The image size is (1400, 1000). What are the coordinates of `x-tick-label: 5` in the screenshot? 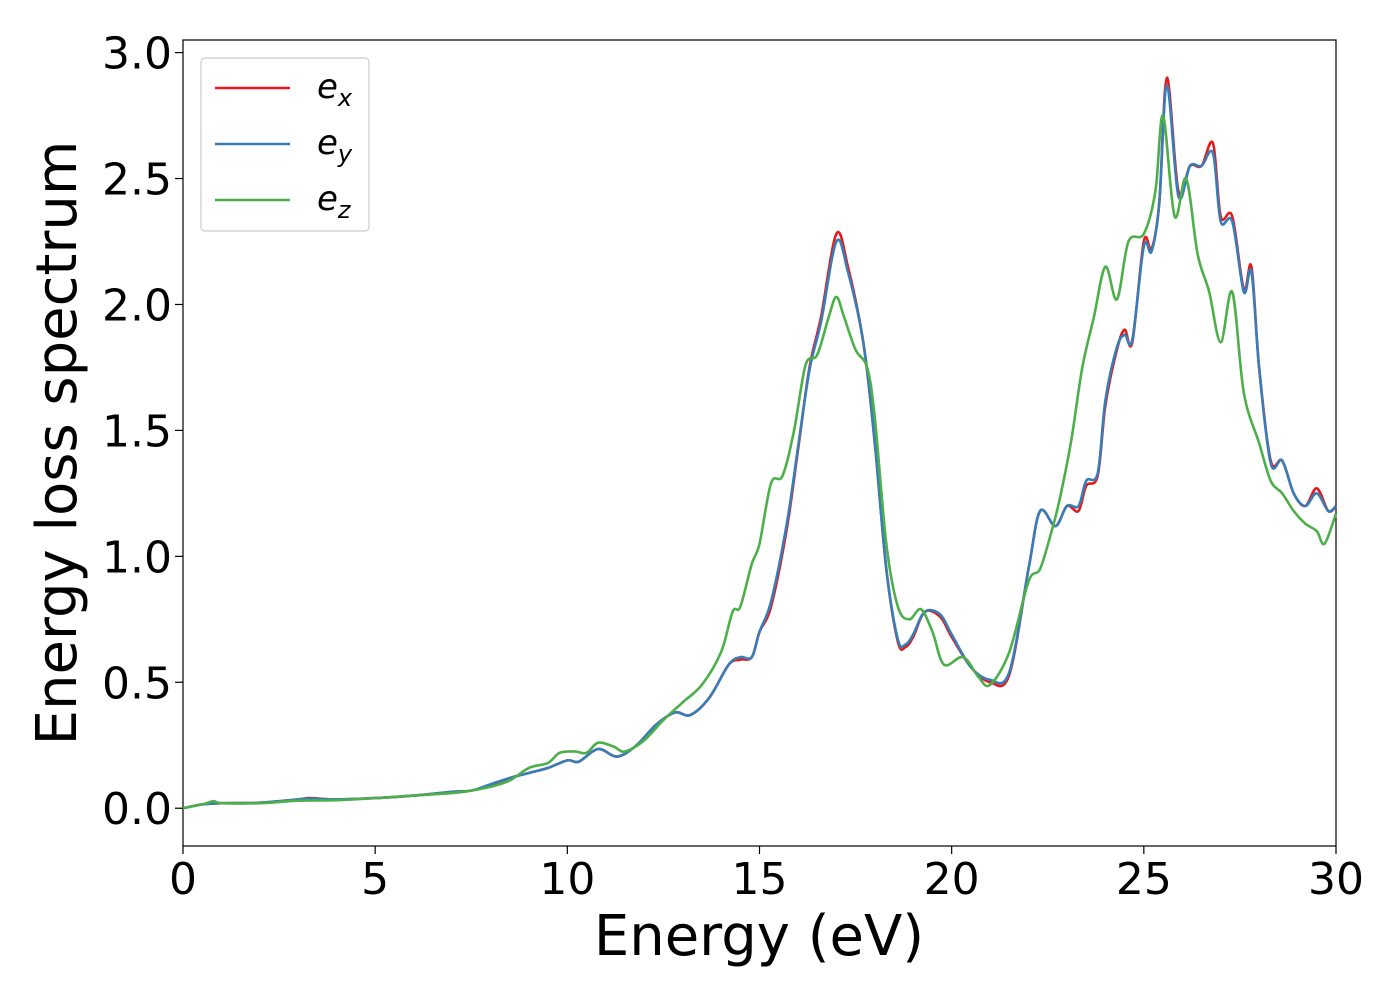 It's located at (375, 879).